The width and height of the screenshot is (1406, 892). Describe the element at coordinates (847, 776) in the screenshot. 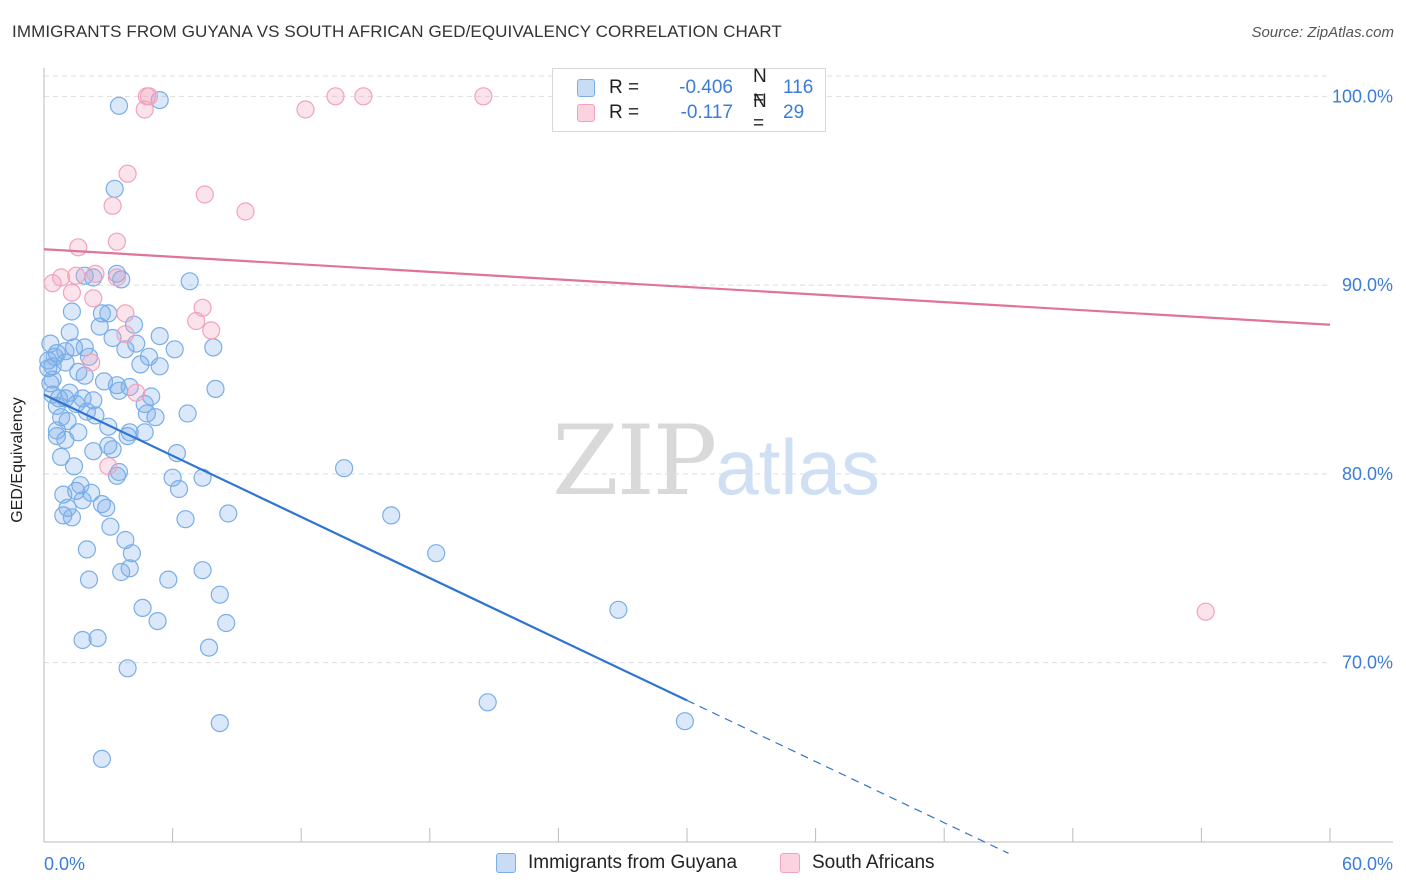

I see `guyana-trend-extension` at that location.